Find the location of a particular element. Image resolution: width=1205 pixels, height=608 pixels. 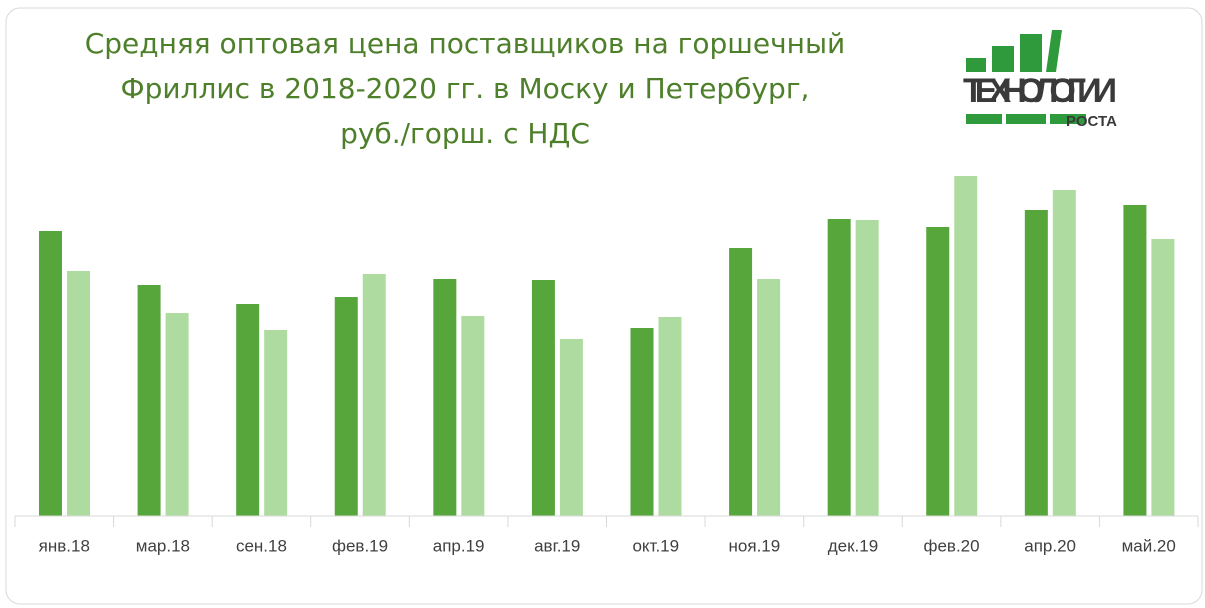

logo-text: ТЕХНОЛОГИИ is located at coordinates (1040, 91).